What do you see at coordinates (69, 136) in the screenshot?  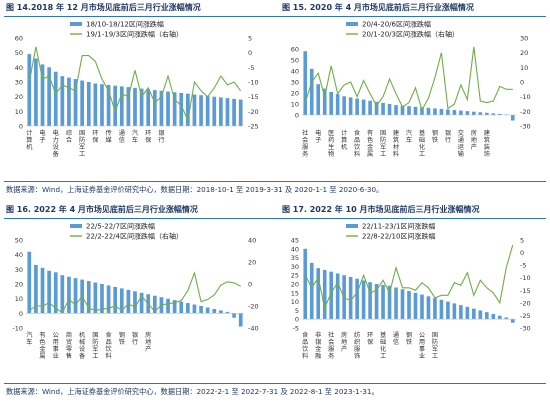 I see `category-label: 综合` at bounding box center [69, 136].